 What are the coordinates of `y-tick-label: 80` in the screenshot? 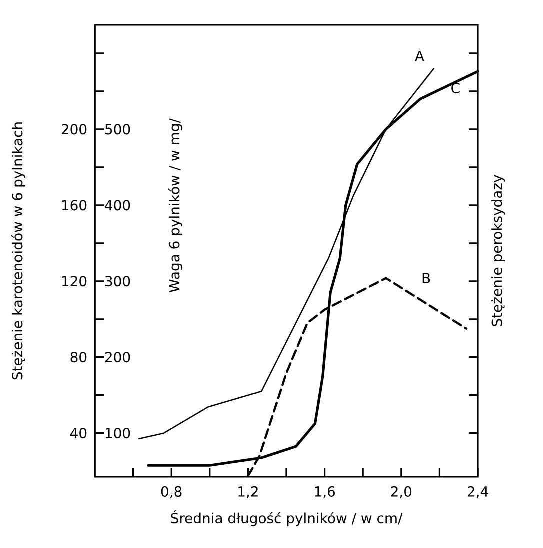 It's located at (78, 357).